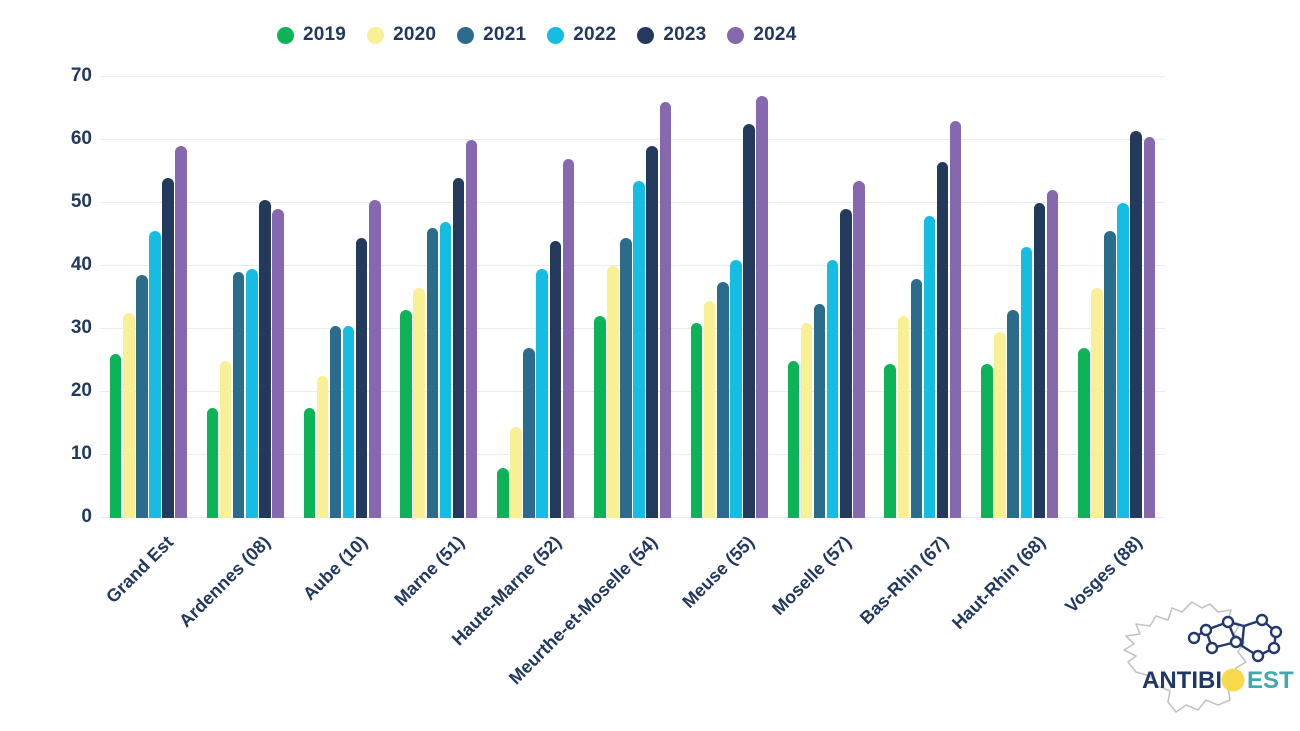  What do you see at coordinates (212, 462) in the screenshot?
I see `bar-2019-Ardennes (08)` at bounding box center [212, 462].